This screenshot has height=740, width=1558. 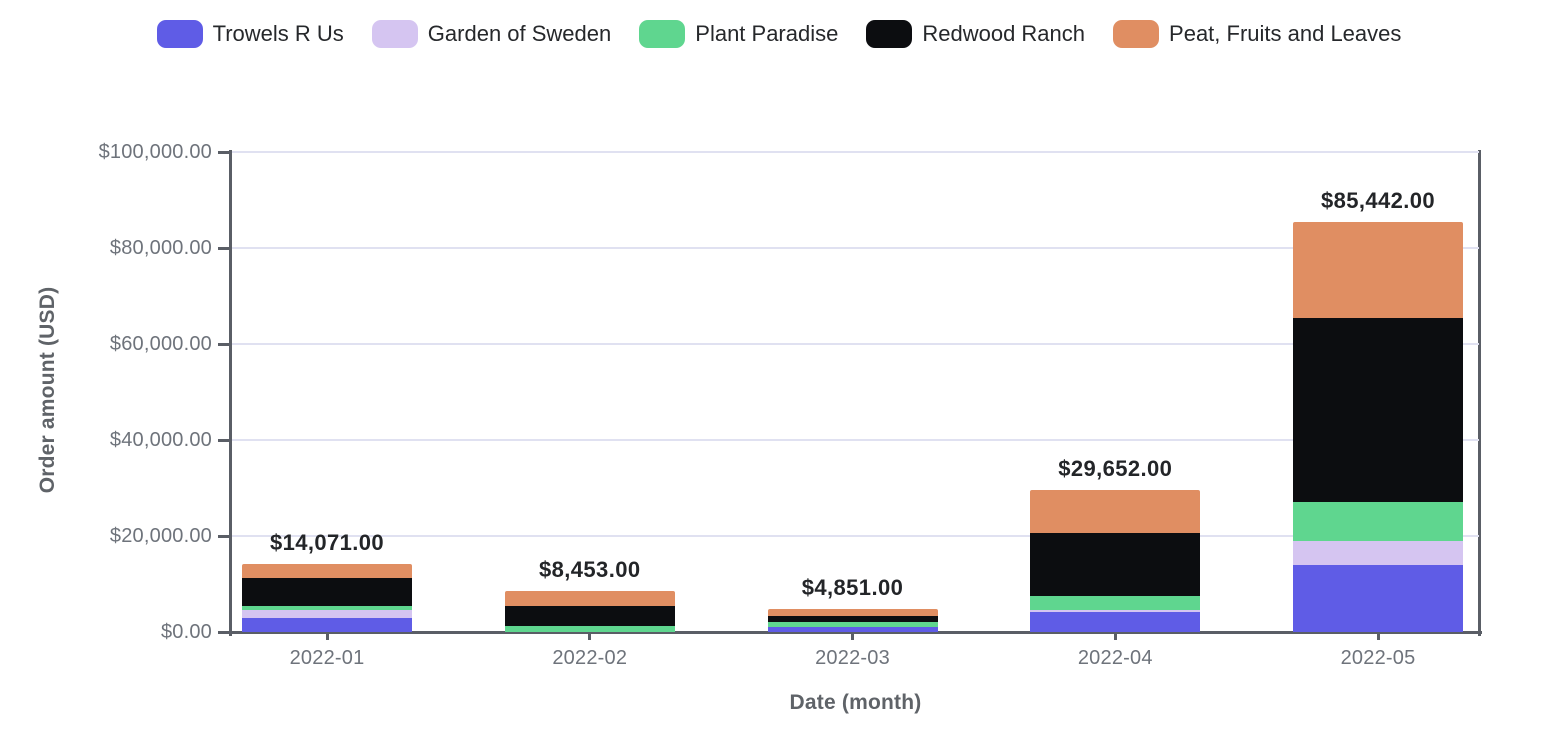 I want to click on legend-label: Garden of Sweden, so click(x=519, y=33).